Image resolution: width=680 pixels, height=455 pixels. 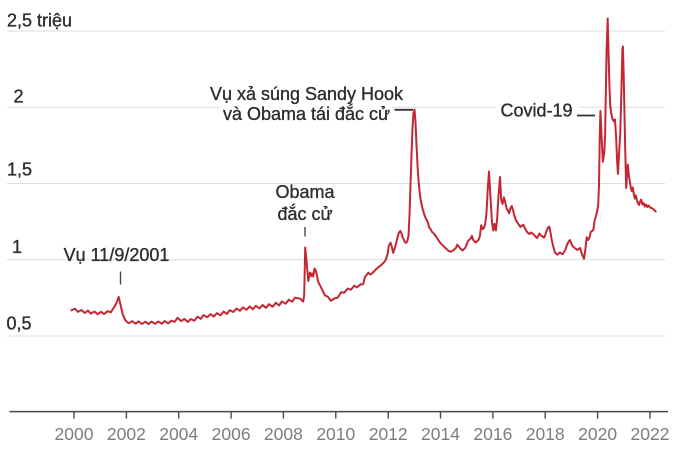 I want to click on svg-text: 2020, so click(x=597, y=434).